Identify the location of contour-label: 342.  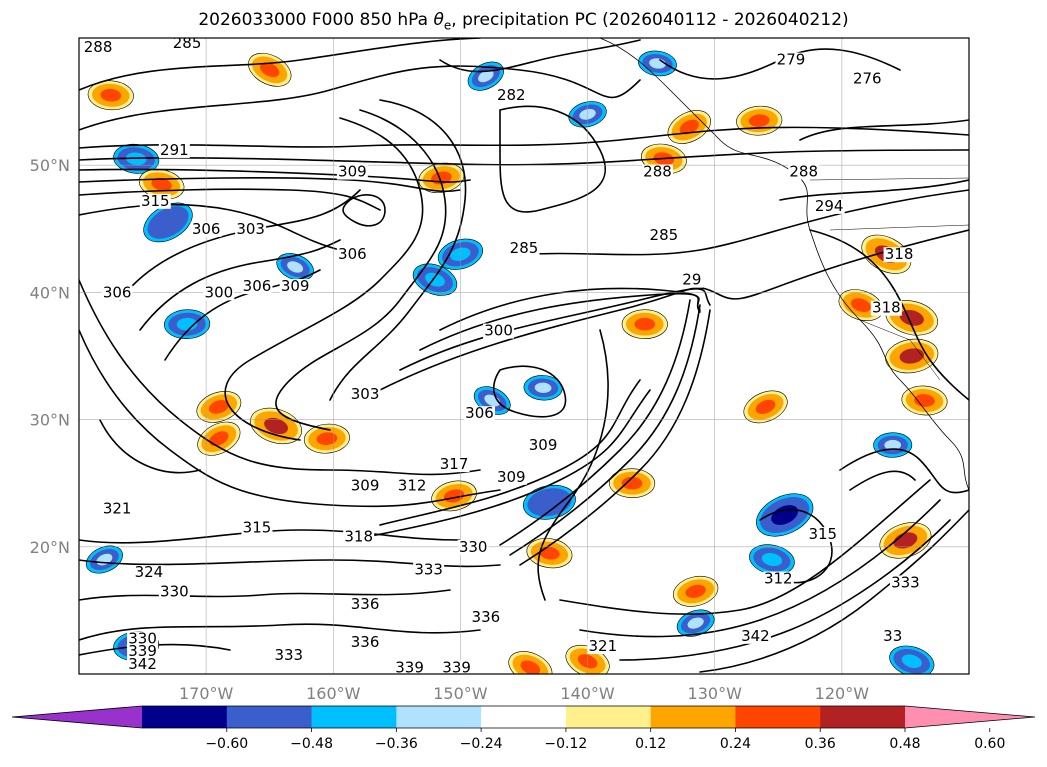
(142, 664).